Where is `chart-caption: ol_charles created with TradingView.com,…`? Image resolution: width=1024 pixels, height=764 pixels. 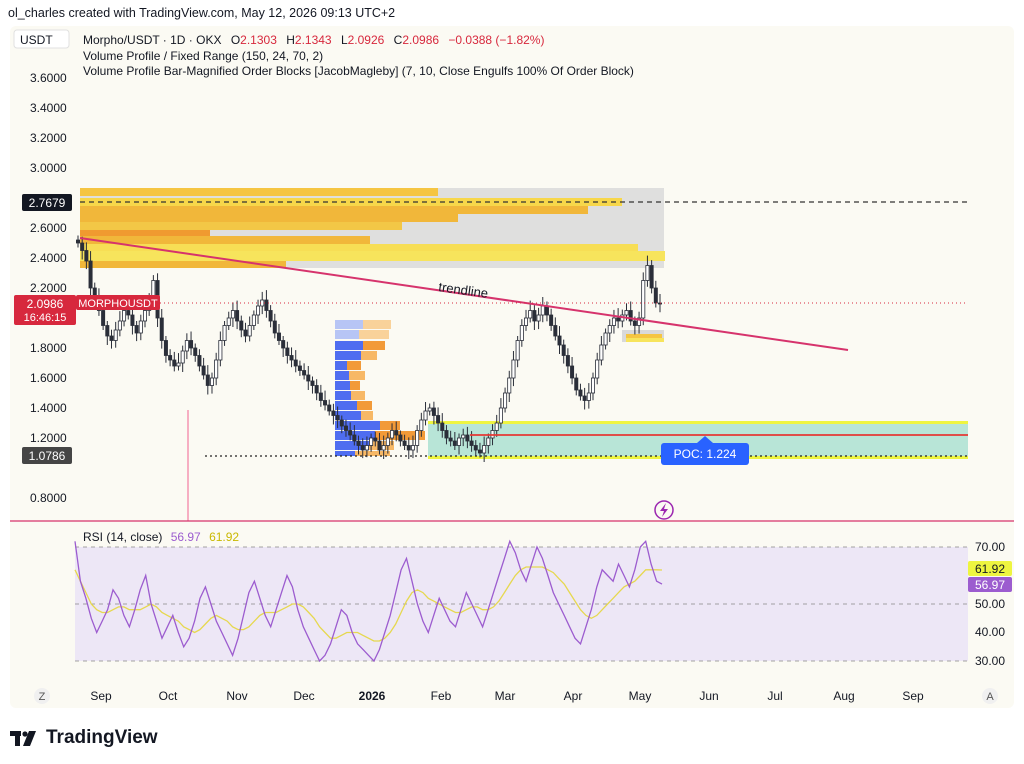
chart-caption: ol_charles created with TradingView.com,… is located at coordinates (202, 13).